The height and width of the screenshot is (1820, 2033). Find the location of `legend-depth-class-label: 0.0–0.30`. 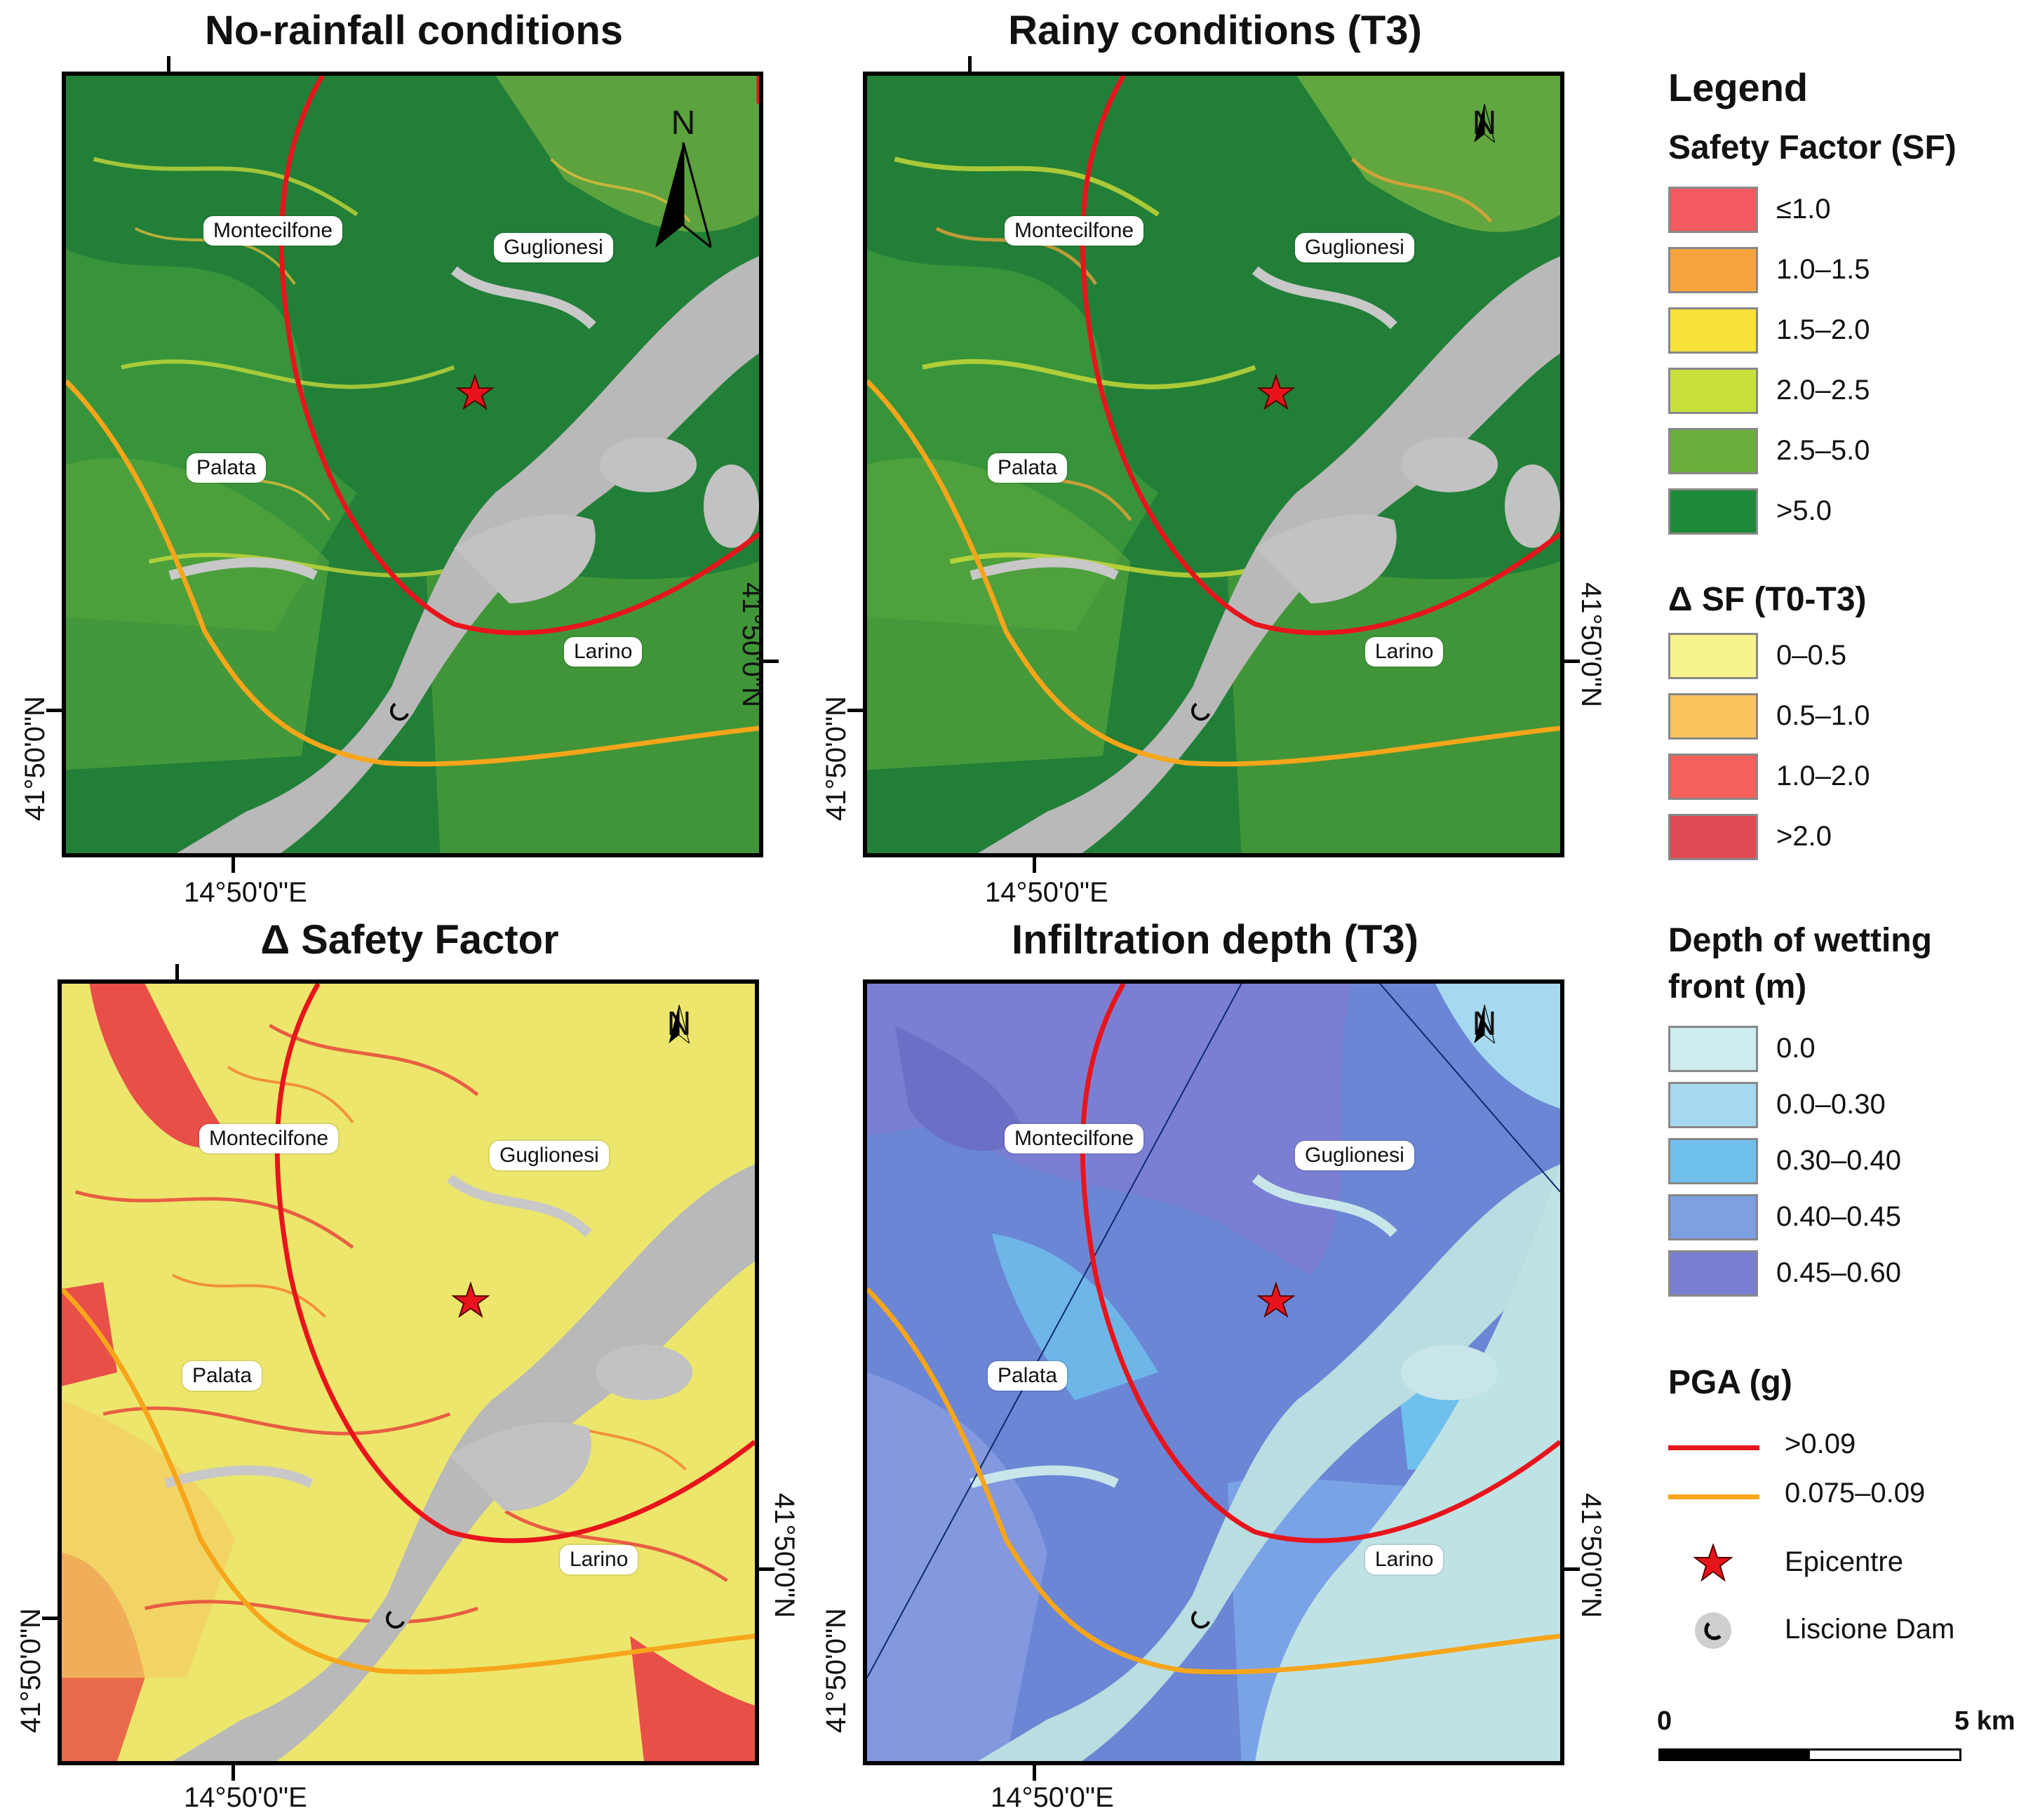

legend-depth-class-label: 0.0–0.30 is located at coordinates (1831, 1104).